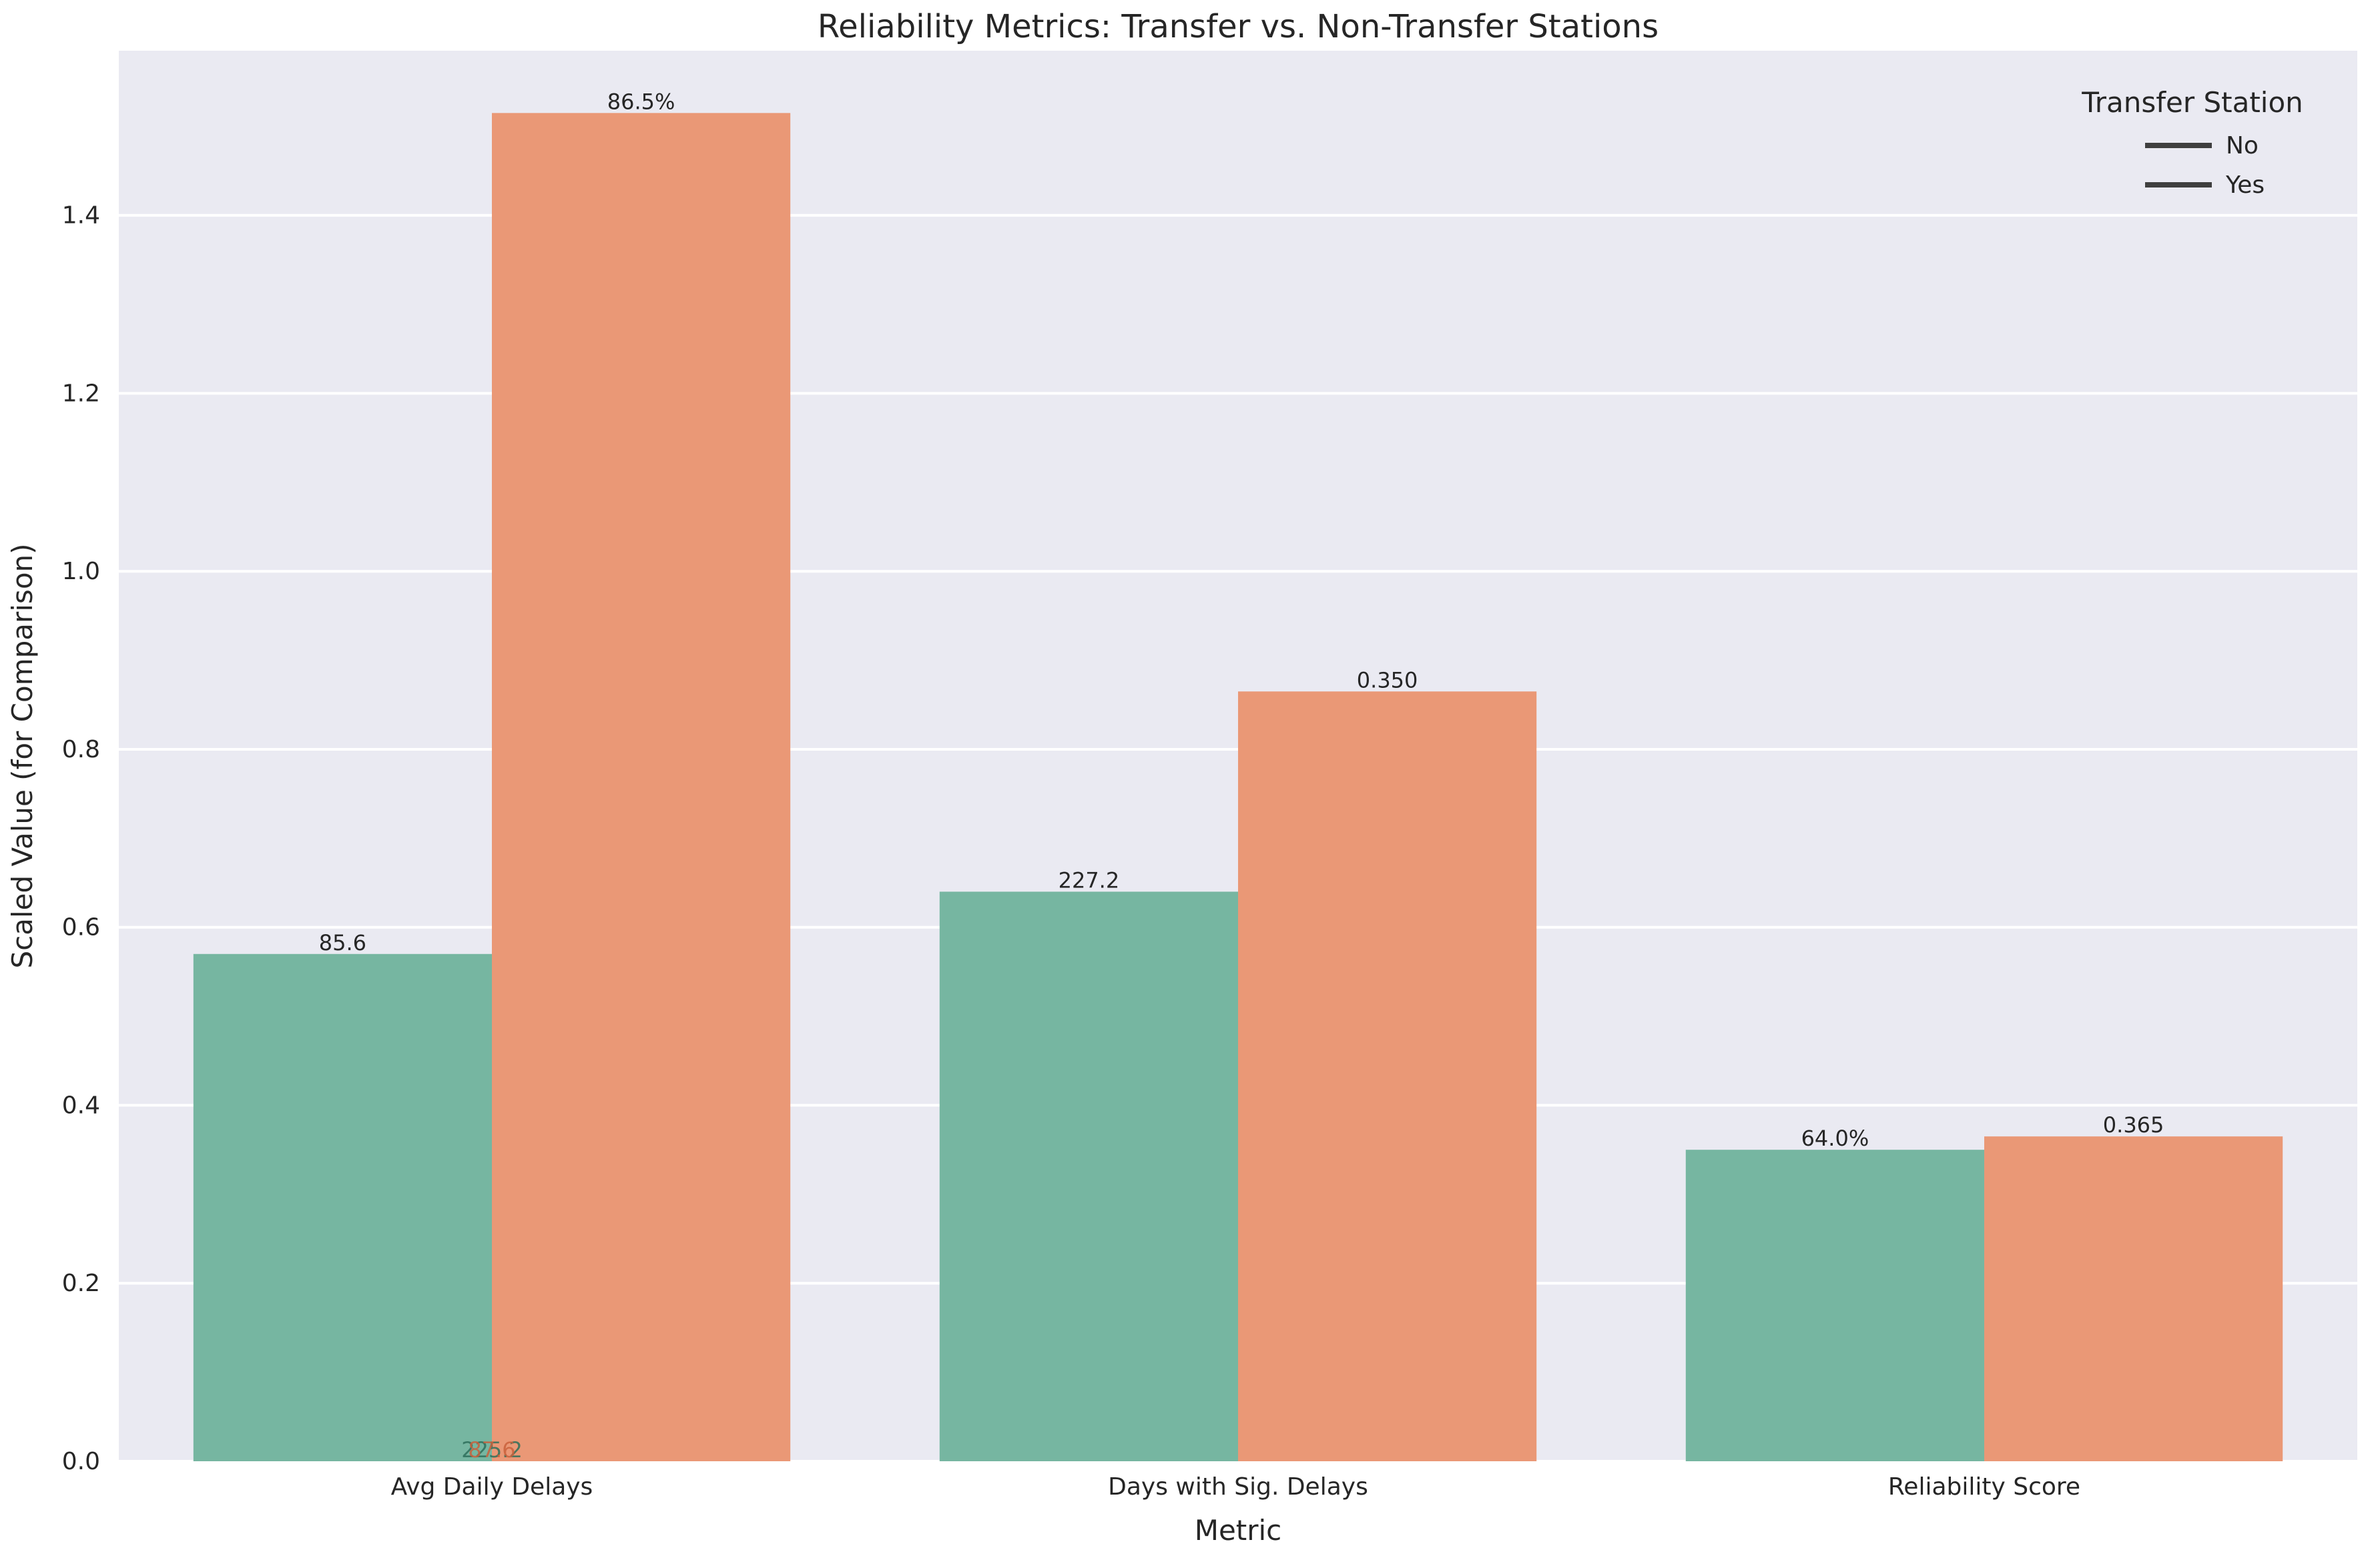 The image size is (2372, 1568). What do you see at coordinates (492, 1487) in the screenshot?
I see `x-tick-label: Avg Daily Delays` at bounding box center [492, 1487].